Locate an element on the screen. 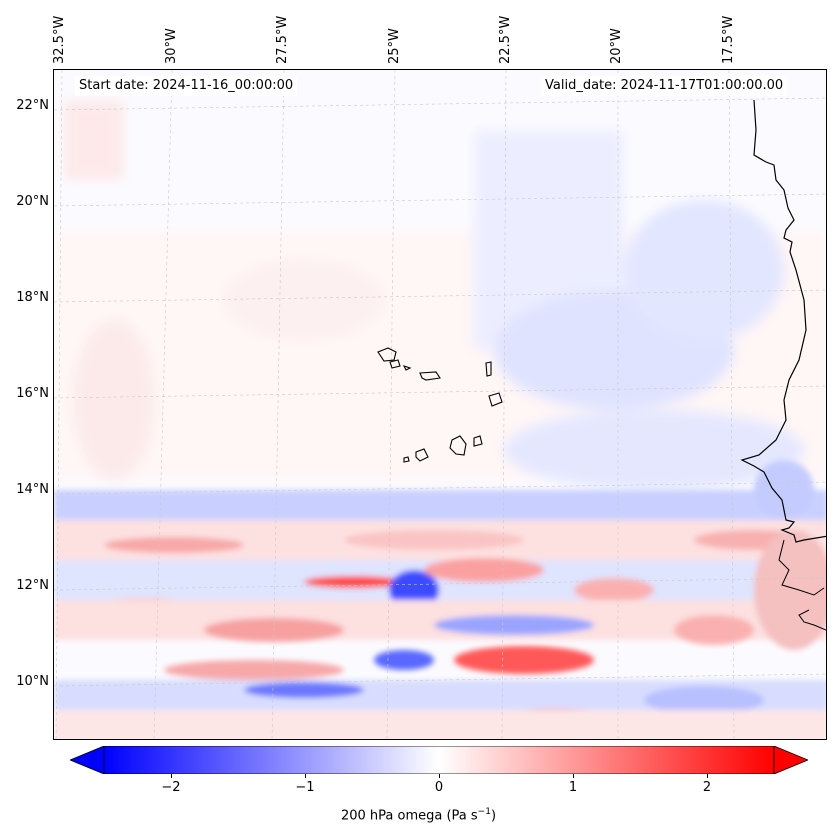 This screenshot has height=839, width=837. island-boa-vista is located at coordinates (495, 399).